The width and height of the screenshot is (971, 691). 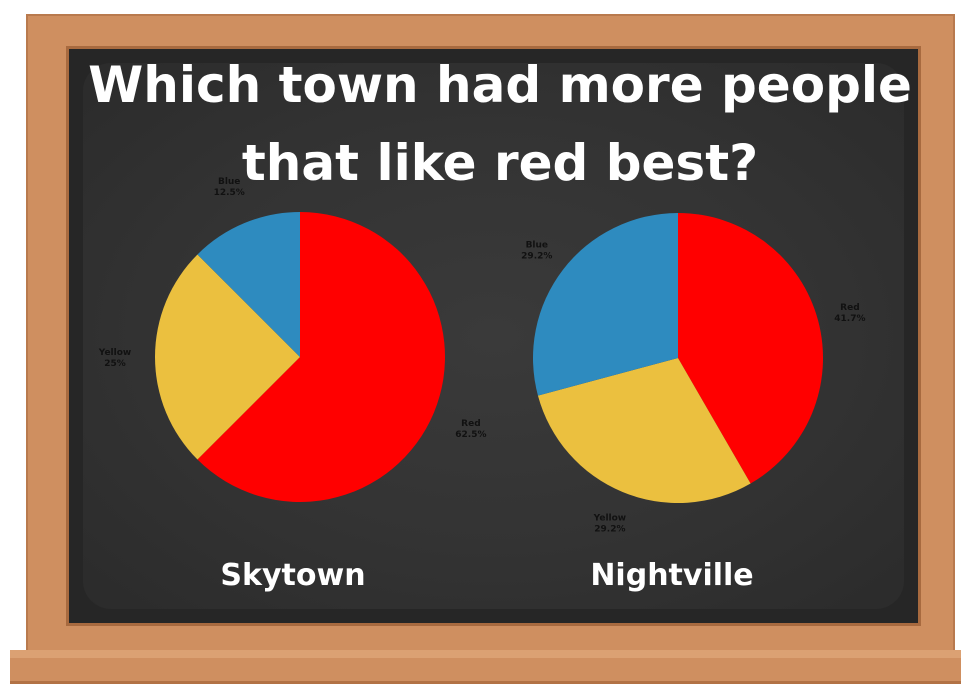 I want to click on pie-title-nightville: Nightville, so click(x=671, y=575).